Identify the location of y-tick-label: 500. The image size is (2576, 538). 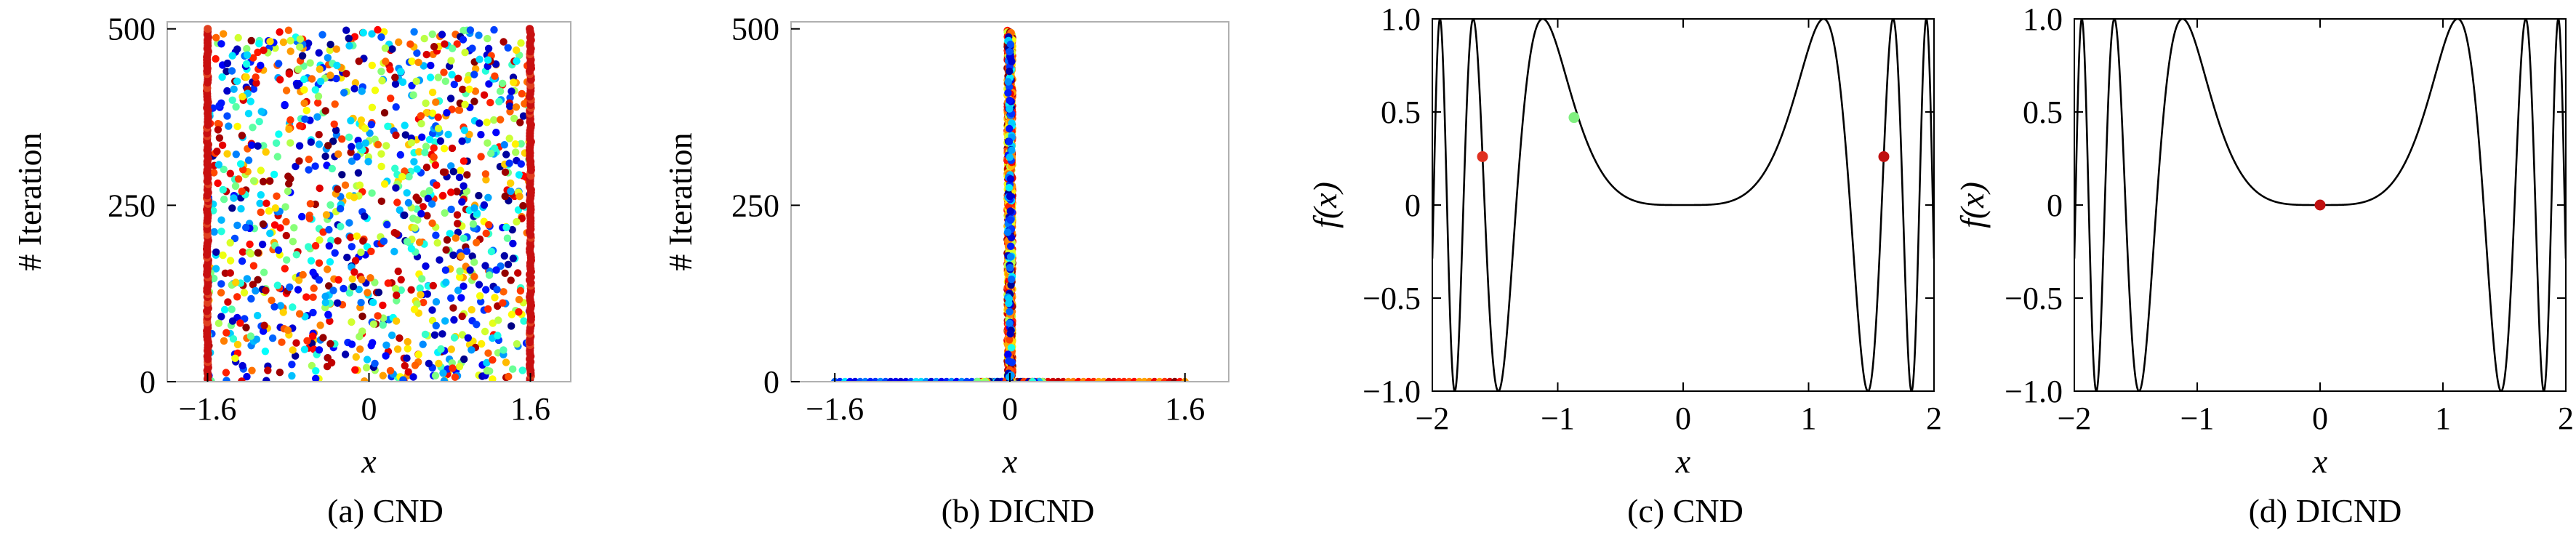
(755, 29).